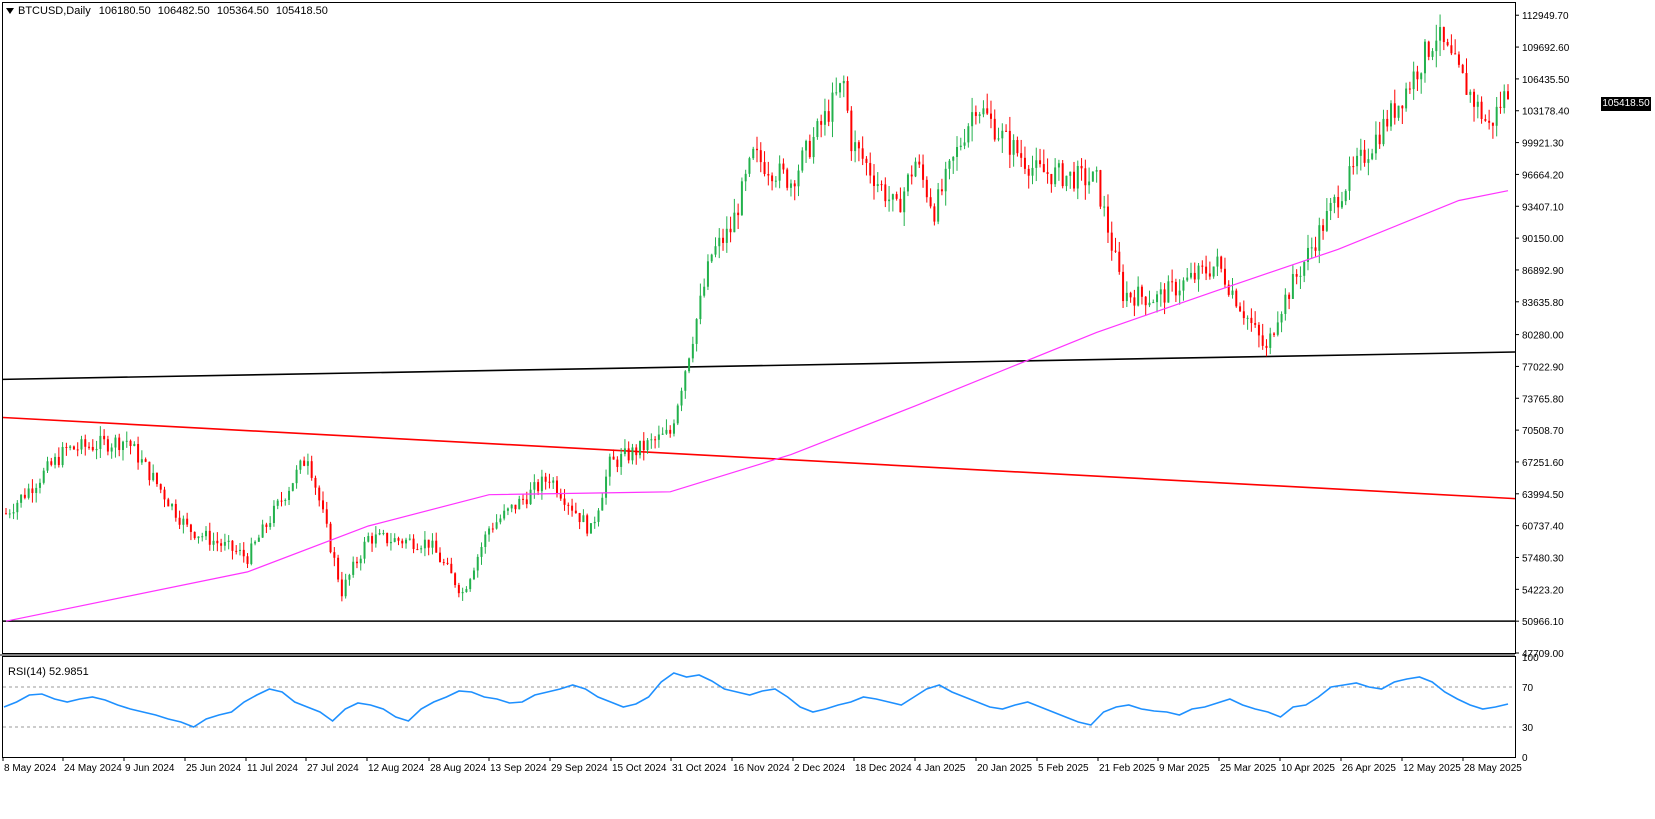  What do you see at coordinates (820, 768) in the screenshot?
I see `x-tick-label: 2 Dec 2024` at bounding box center [820, 768].